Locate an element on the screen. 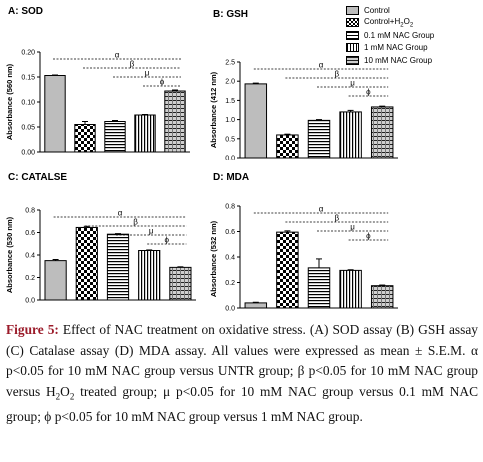 The width and height of the screenshot is (483, 462). legend-swatch-control-h2o2 is located at coordinates (352, 23).